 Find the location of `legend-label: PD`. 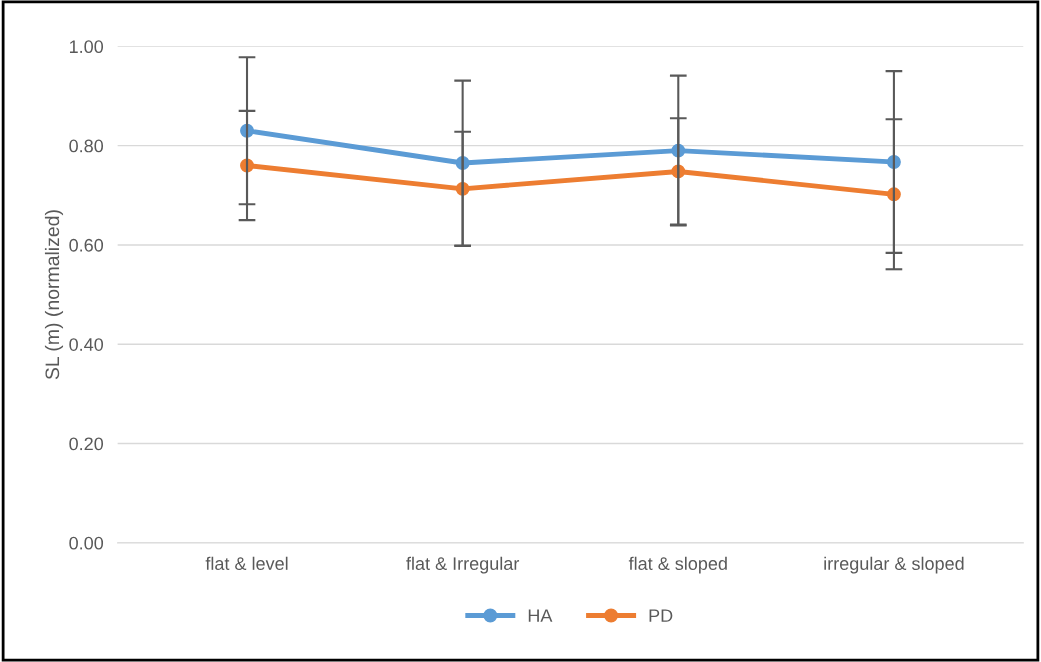

legend-label: PD is located at coordinates (661, 615).